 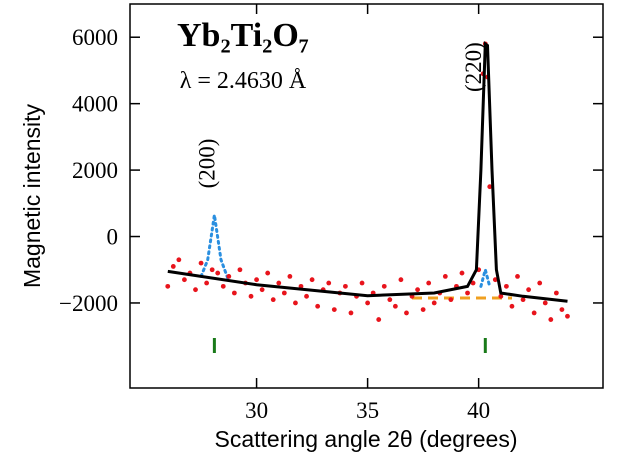 What do you see at coordinates (95, 37) in the screenshot?
I see `y-tick-label: 6000` at bounding box center [95, 37].